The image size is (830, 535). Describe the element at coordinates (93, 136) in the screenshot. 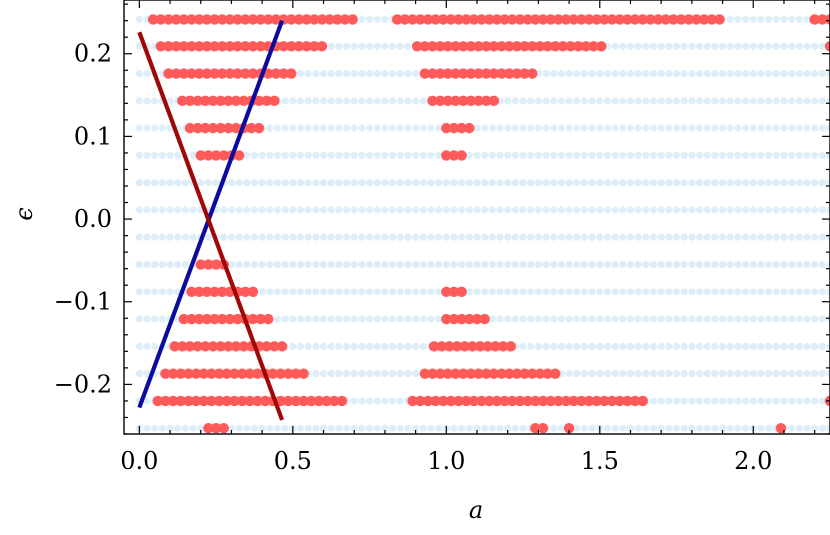

I see `y-tick-label: 0.1` at that location.